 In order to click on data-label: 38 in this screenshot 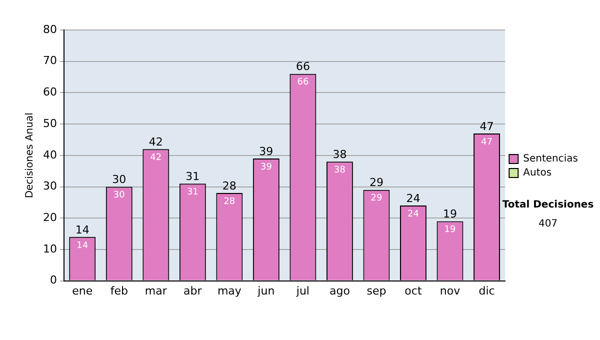, I will do `click(340, 171)`.